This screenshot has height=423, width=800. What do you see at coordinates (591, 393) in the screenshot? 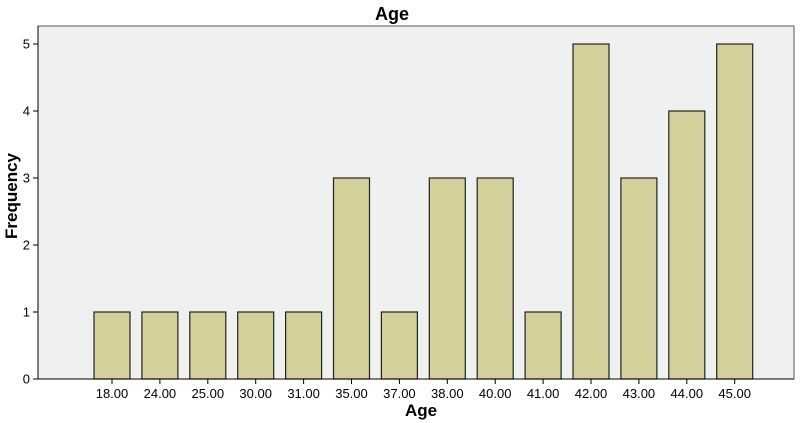
I see `x-tick-label: 42.00` at bounding box center [591, 393].